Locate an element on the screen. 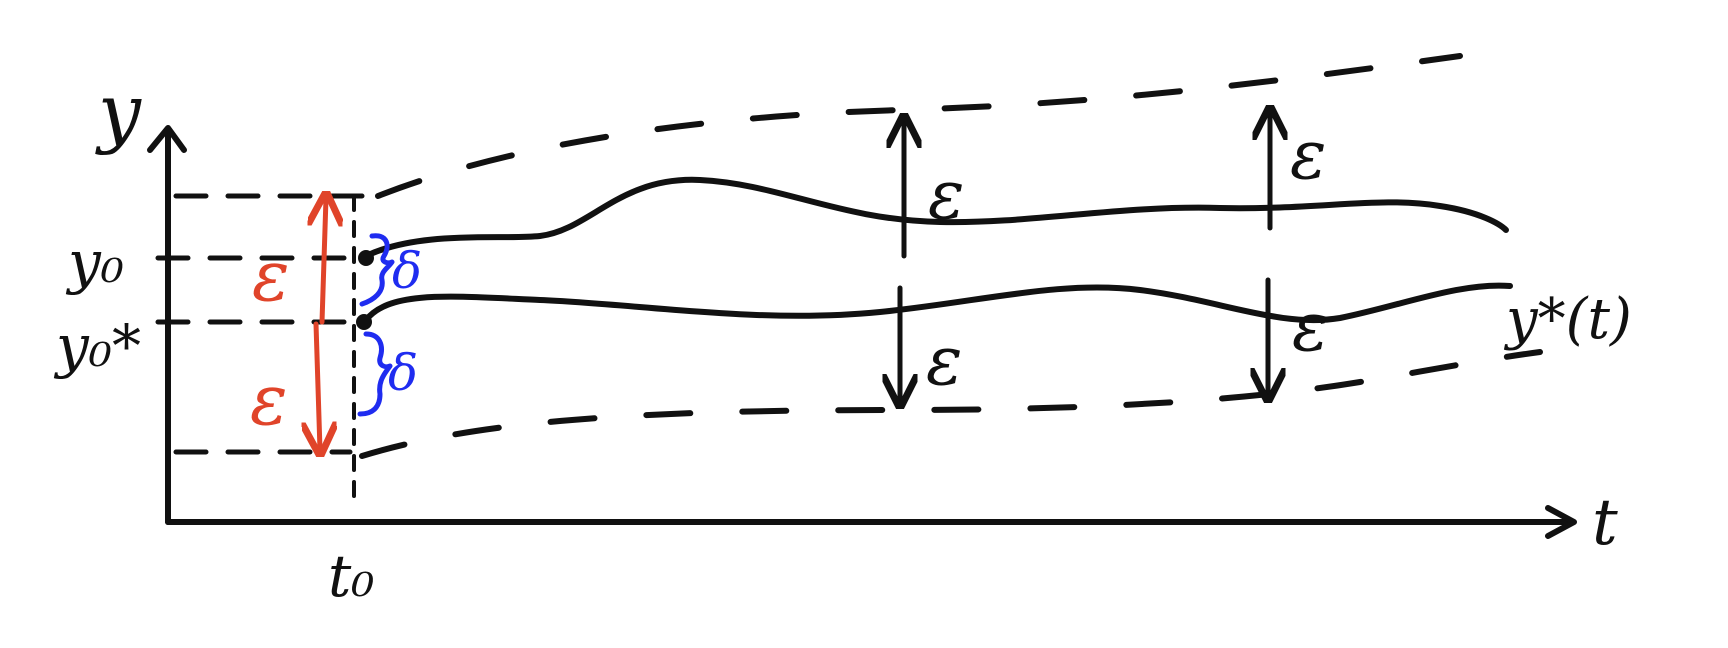  lower-delta-brace is located at coordinates (375, 374).